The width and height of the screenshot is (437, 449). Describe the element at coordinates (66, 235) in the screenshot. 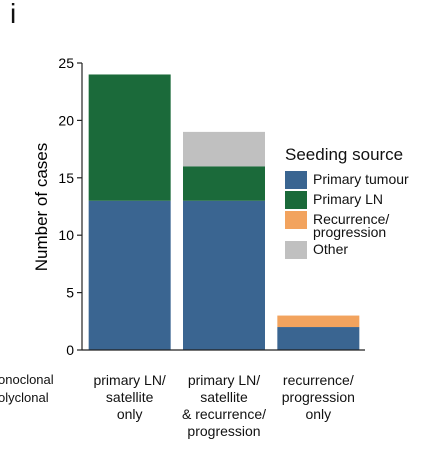

I see `y-tick-label: 10` at that location.